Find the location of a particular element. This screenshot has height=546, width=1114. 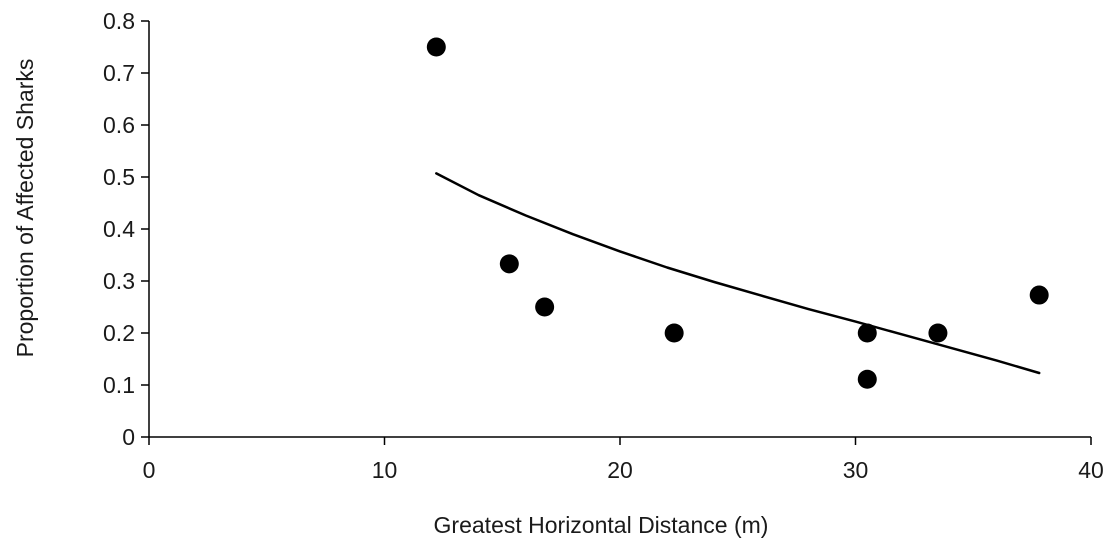

y-tick-label: 0.1 is located at coordinates (119, 385).